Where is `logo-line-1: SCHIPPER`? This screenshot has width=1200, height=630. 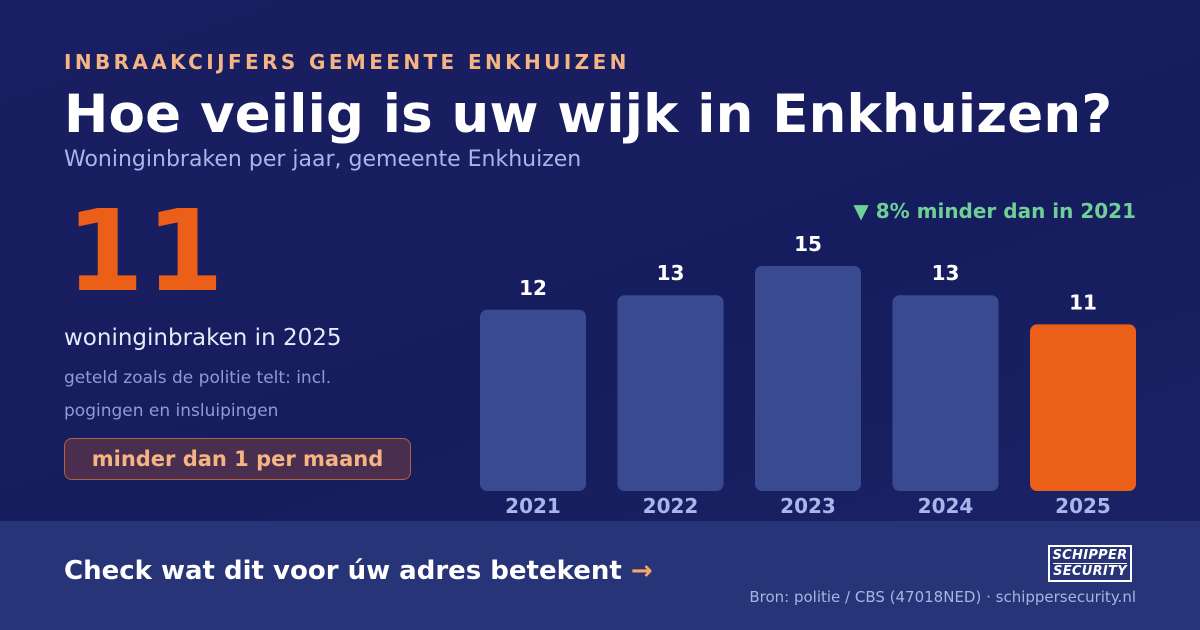 logo-line-1: SCHIPPER is located at coordinates (1090, 555).